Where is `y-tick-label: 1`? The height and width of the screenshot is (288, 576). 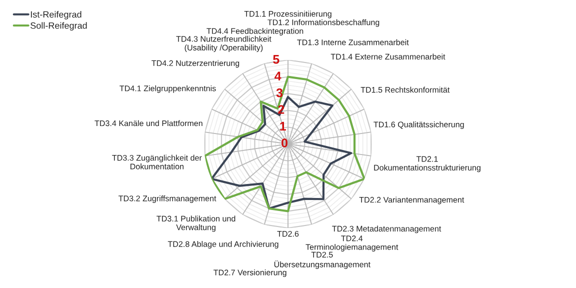
y-tick-label: 1 is located at coordinates (283, 126).